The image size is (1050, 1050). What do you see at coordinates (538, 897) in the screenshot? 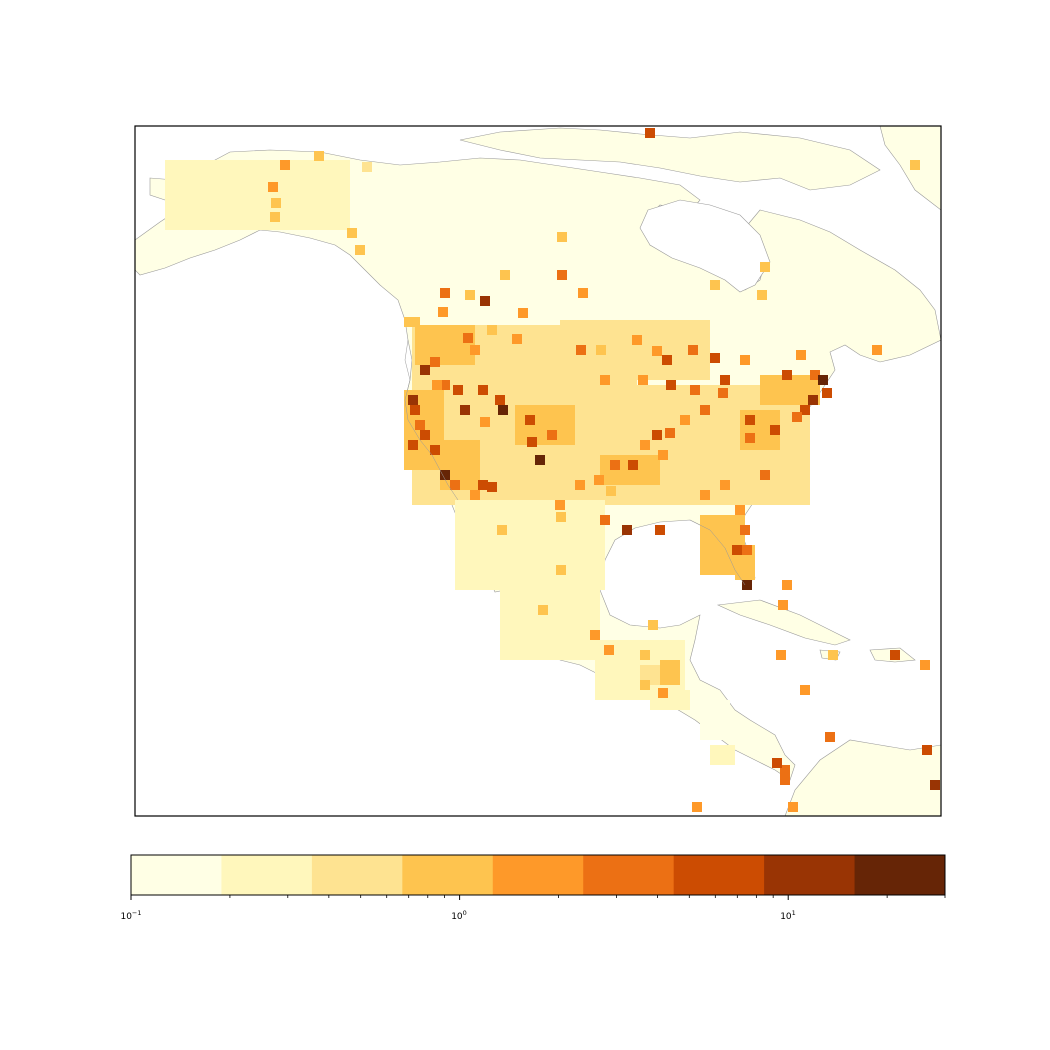
I see `colorbar-ticks` at bounding box center [538, 897].